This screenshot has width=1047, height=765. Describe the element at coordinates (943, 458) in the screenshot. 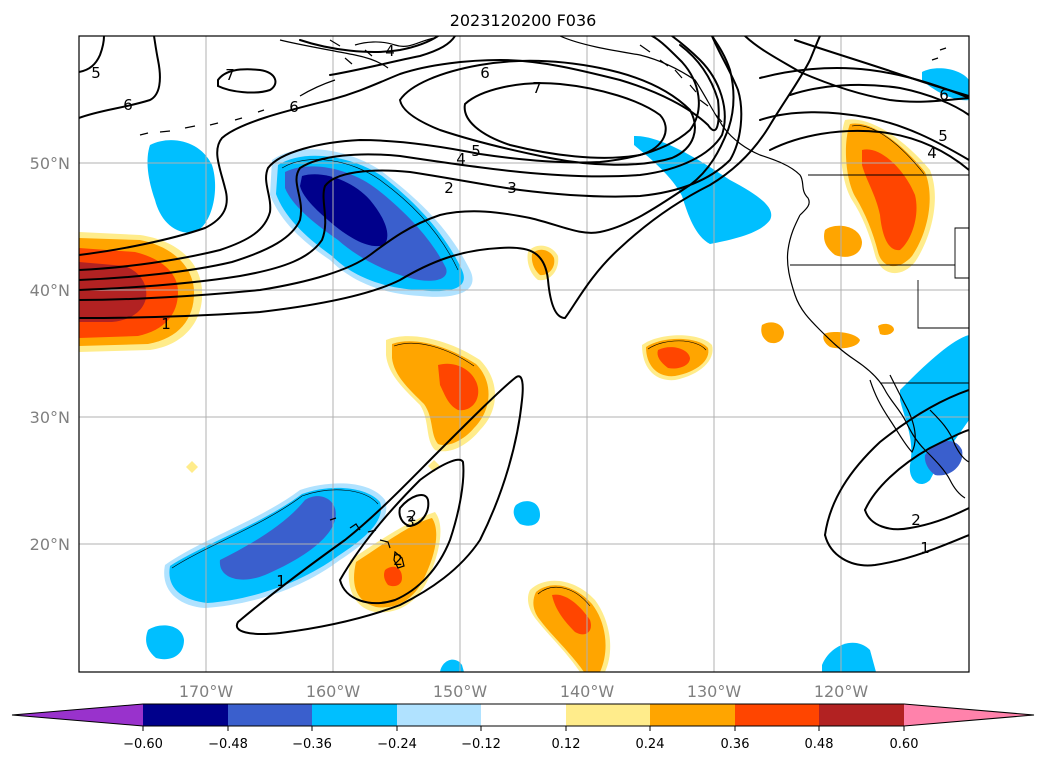

I see `shade-neg-baja-mid` at that location.